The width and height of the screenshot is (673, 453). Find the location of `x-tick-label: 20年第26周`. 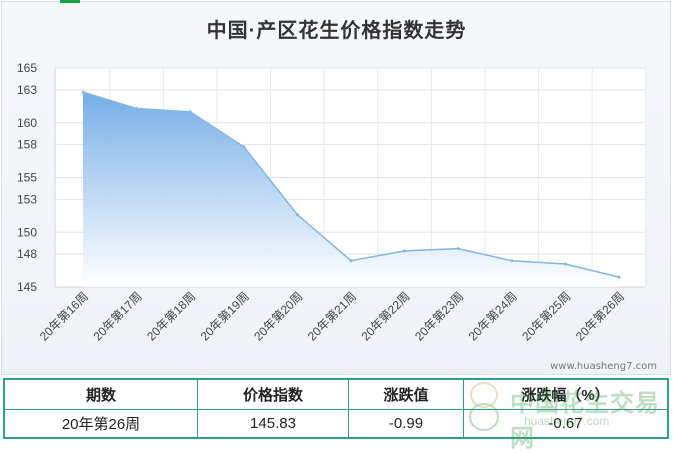

x-tick-label: 20年第26周 is located at coordinates (600, 316).